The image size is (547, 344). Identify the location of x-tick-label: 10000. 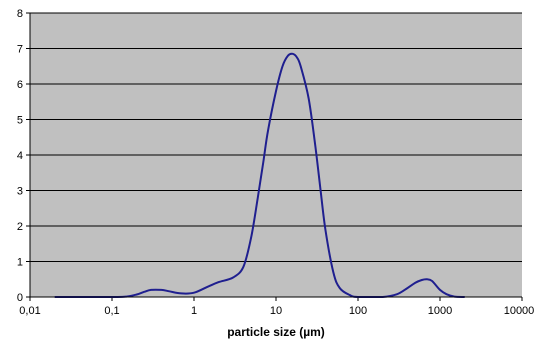
(519, 311).